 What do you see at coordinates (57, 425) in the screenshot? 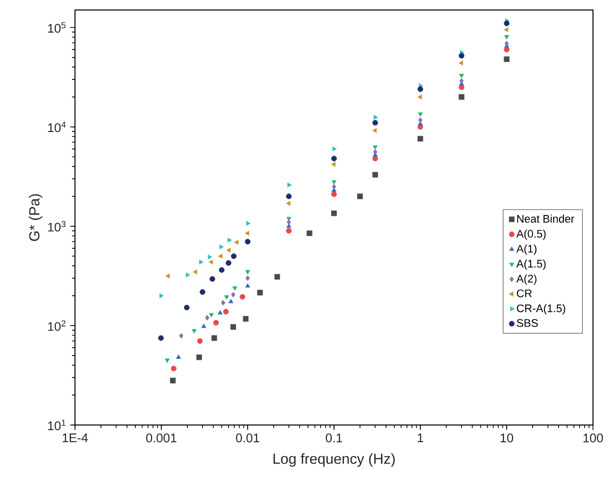
I see `y-tick-label: 10$^{1}$` at bounding box center [57, 425].